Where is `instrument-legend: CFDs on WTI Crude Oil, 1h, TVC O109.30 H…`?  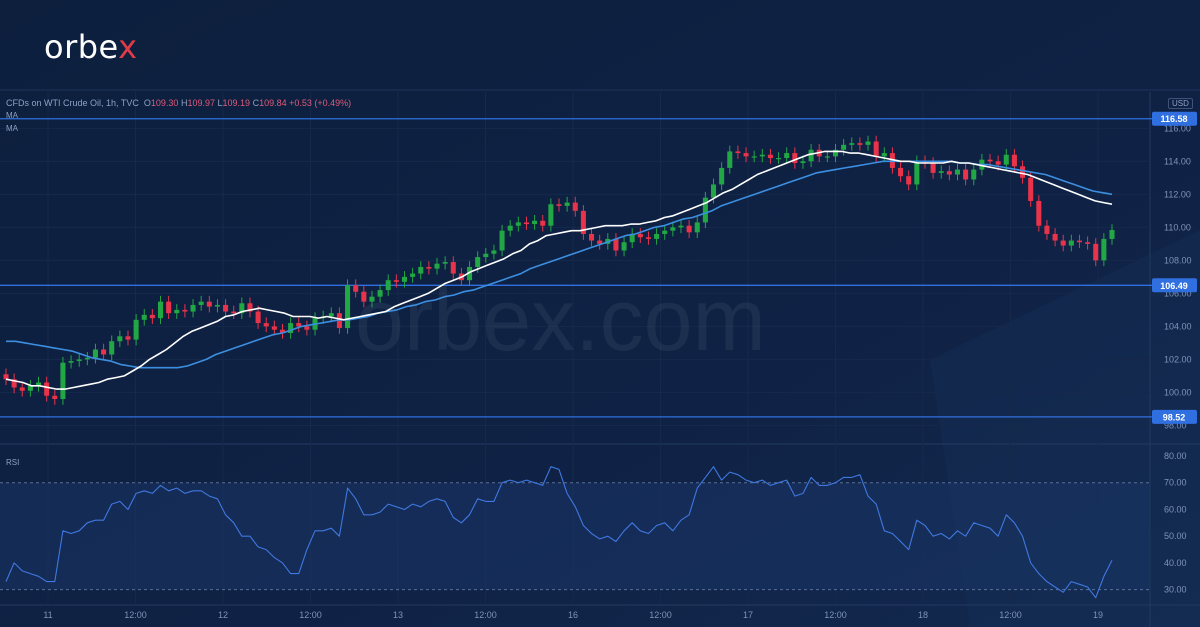 instrument-legend: CFDs on WTI Crude Oil, 1h, TVC O109.30 H… is located at coordinates (178, 103).